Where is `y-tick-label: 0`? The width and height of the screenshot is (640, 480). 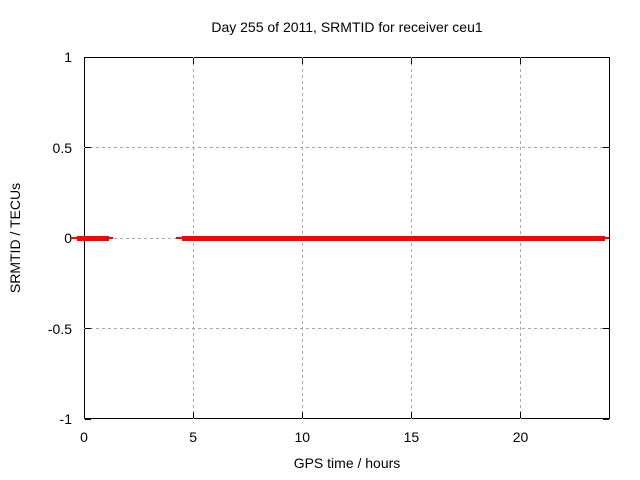 y-tick-label: 0 is located at coordinates (68, 238).